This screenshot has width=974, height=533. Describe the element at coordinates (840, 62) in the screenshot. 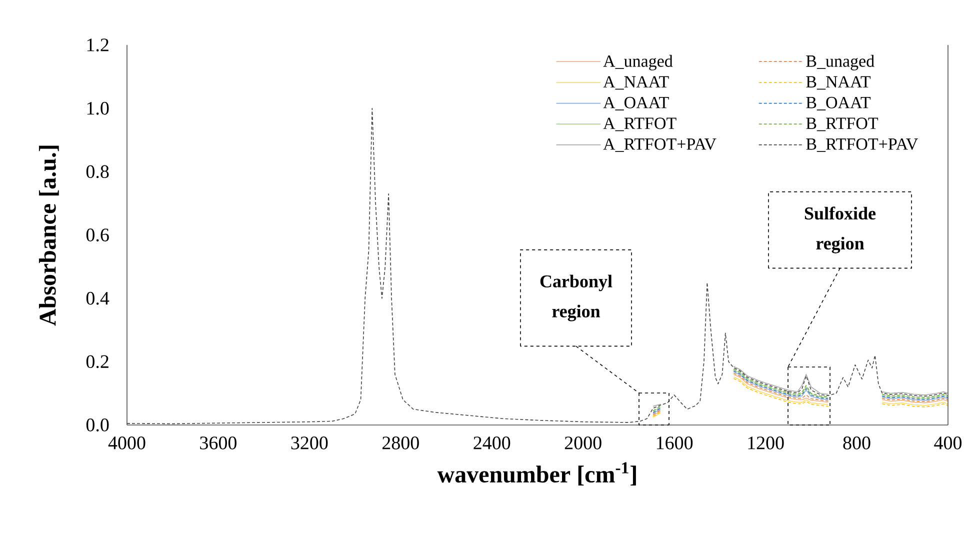

I see `legend-label: B_unaged` at that location.